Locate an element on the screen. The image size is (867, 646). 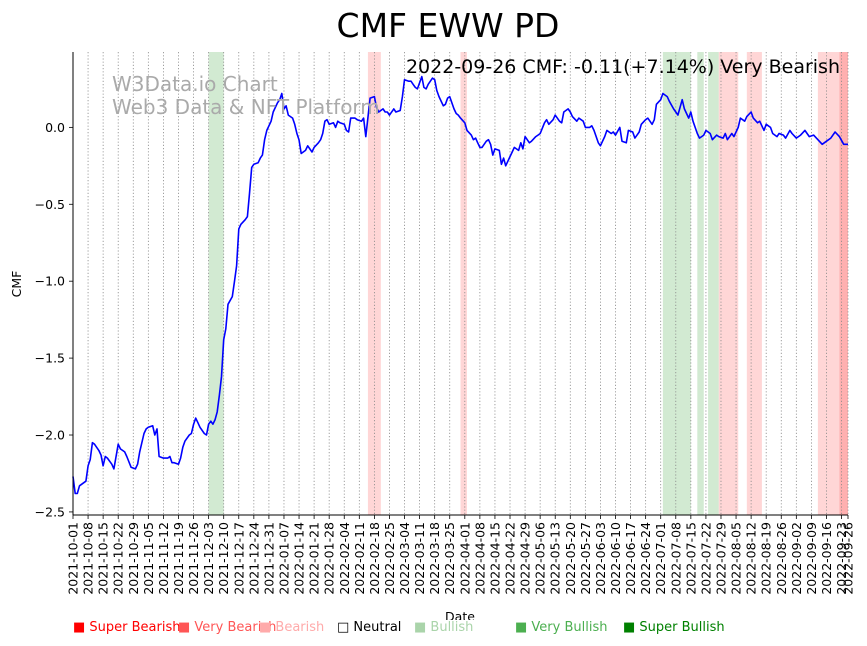
x-tick-label-20: 2022-02-18 is located at coordinates (374, 558).